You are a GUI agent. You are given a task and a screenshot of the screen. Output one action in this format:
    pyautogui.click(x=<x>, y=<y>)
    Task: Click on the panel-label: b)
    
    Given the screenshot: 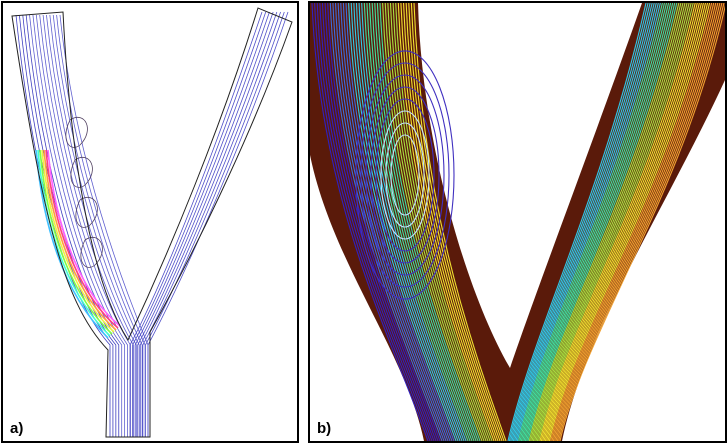 What is the action you would take?
    pyautogui.click(x=324, y=428)
    